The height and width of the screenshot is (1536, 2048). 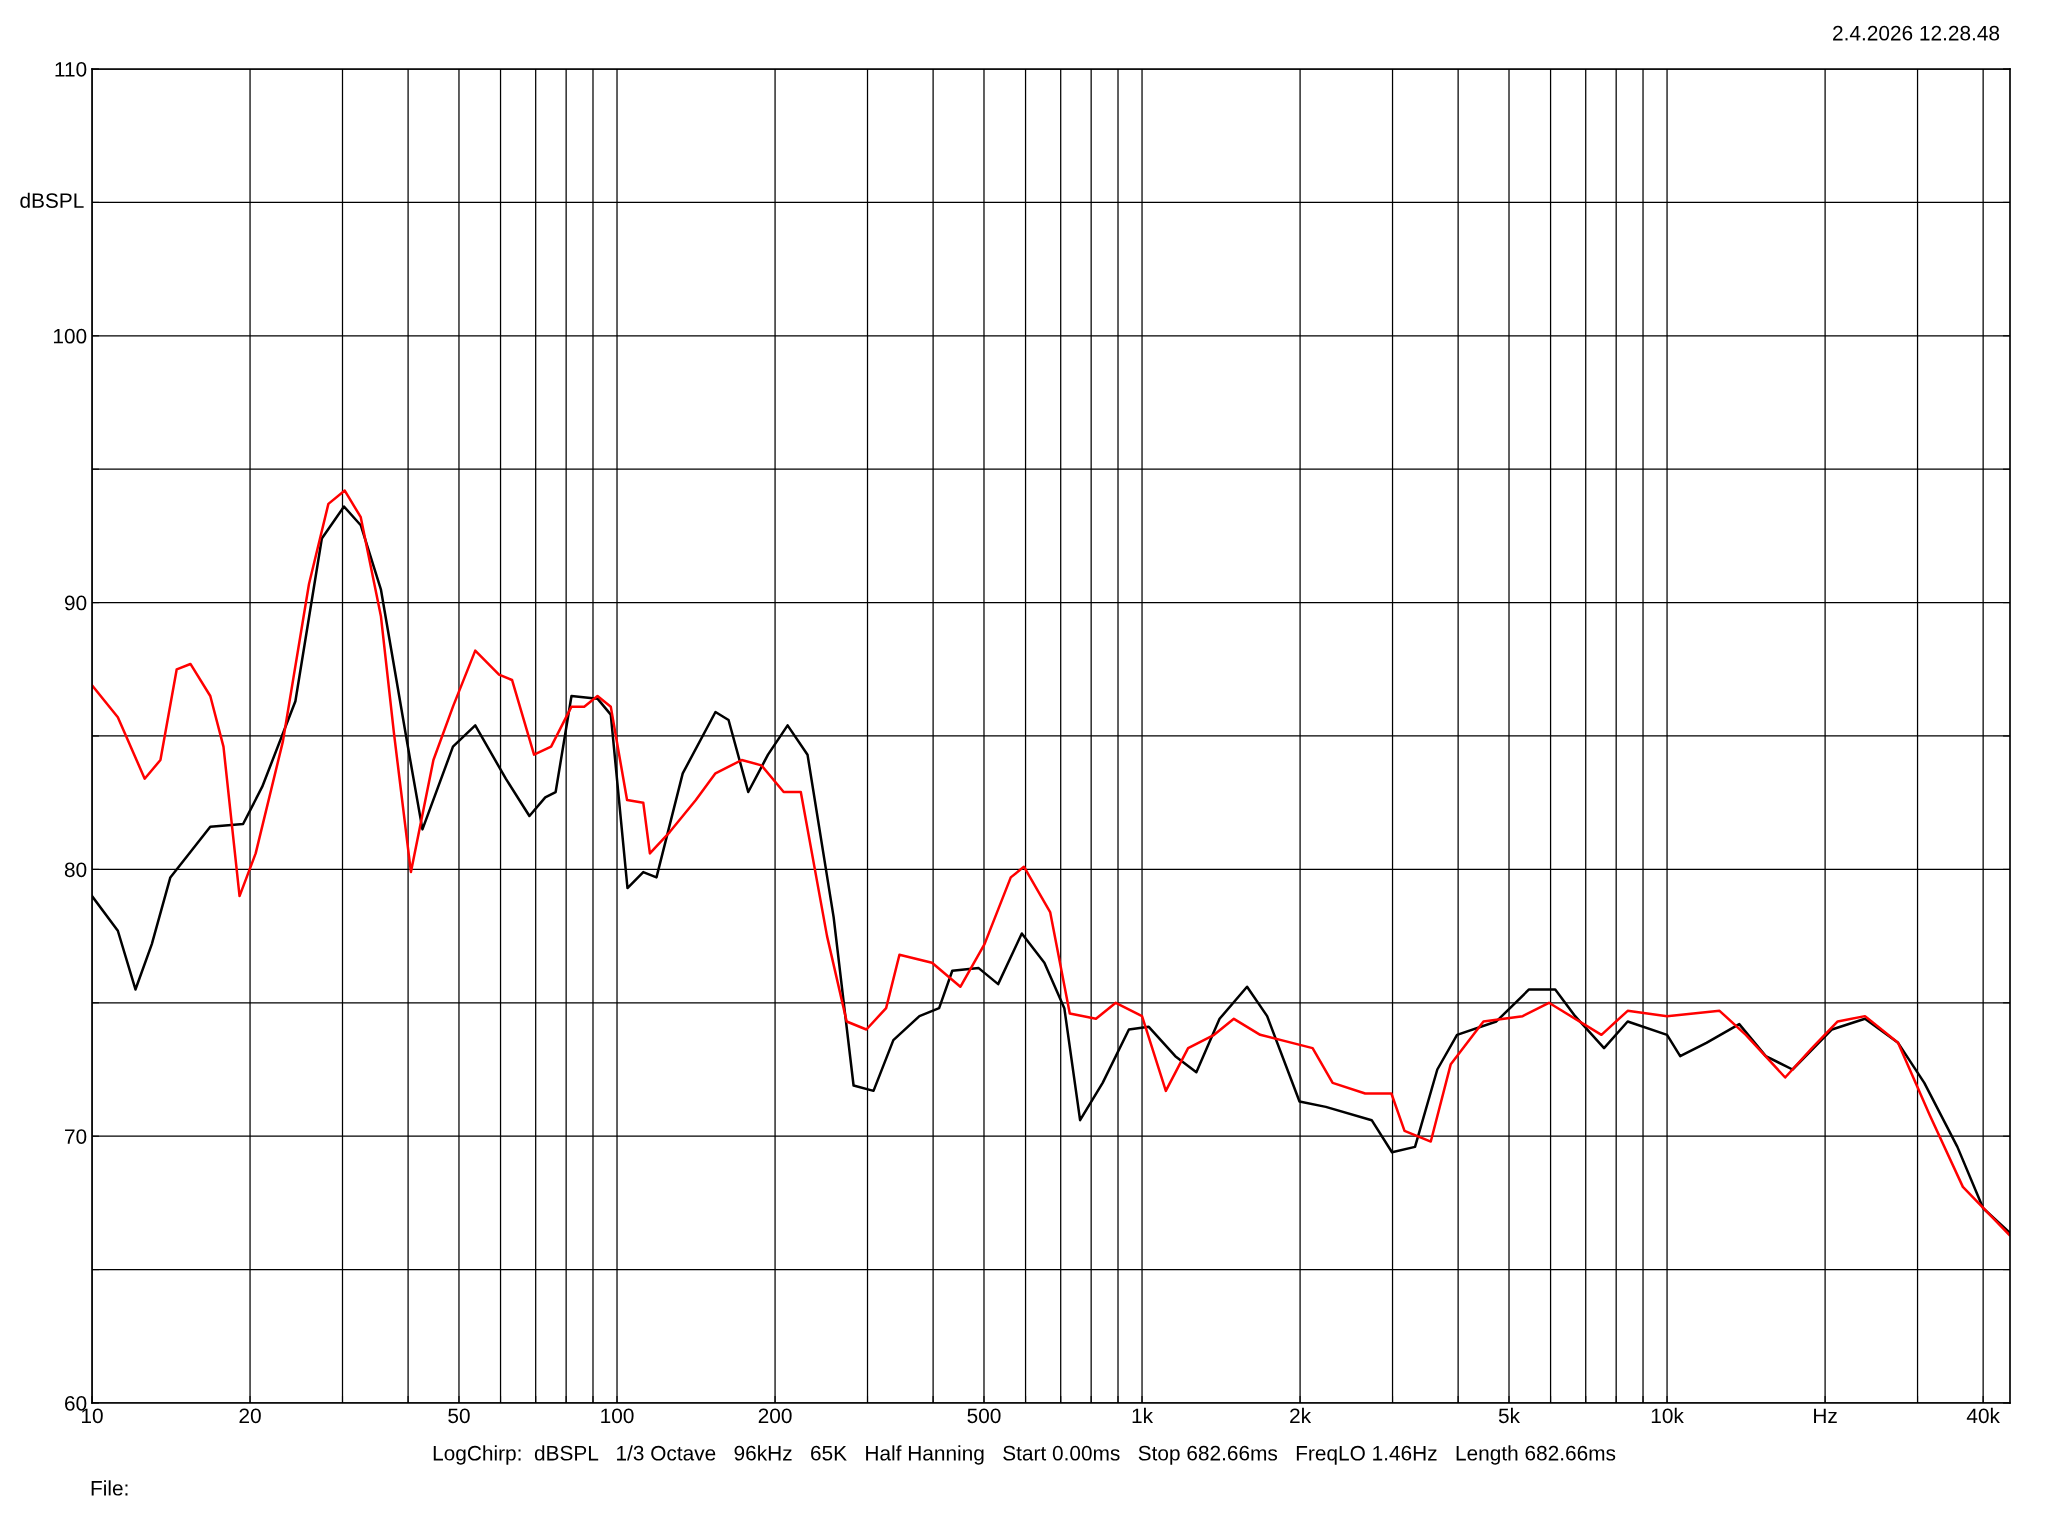 I want to click on y-tick-label: 70, so click(x=76, y=1136).